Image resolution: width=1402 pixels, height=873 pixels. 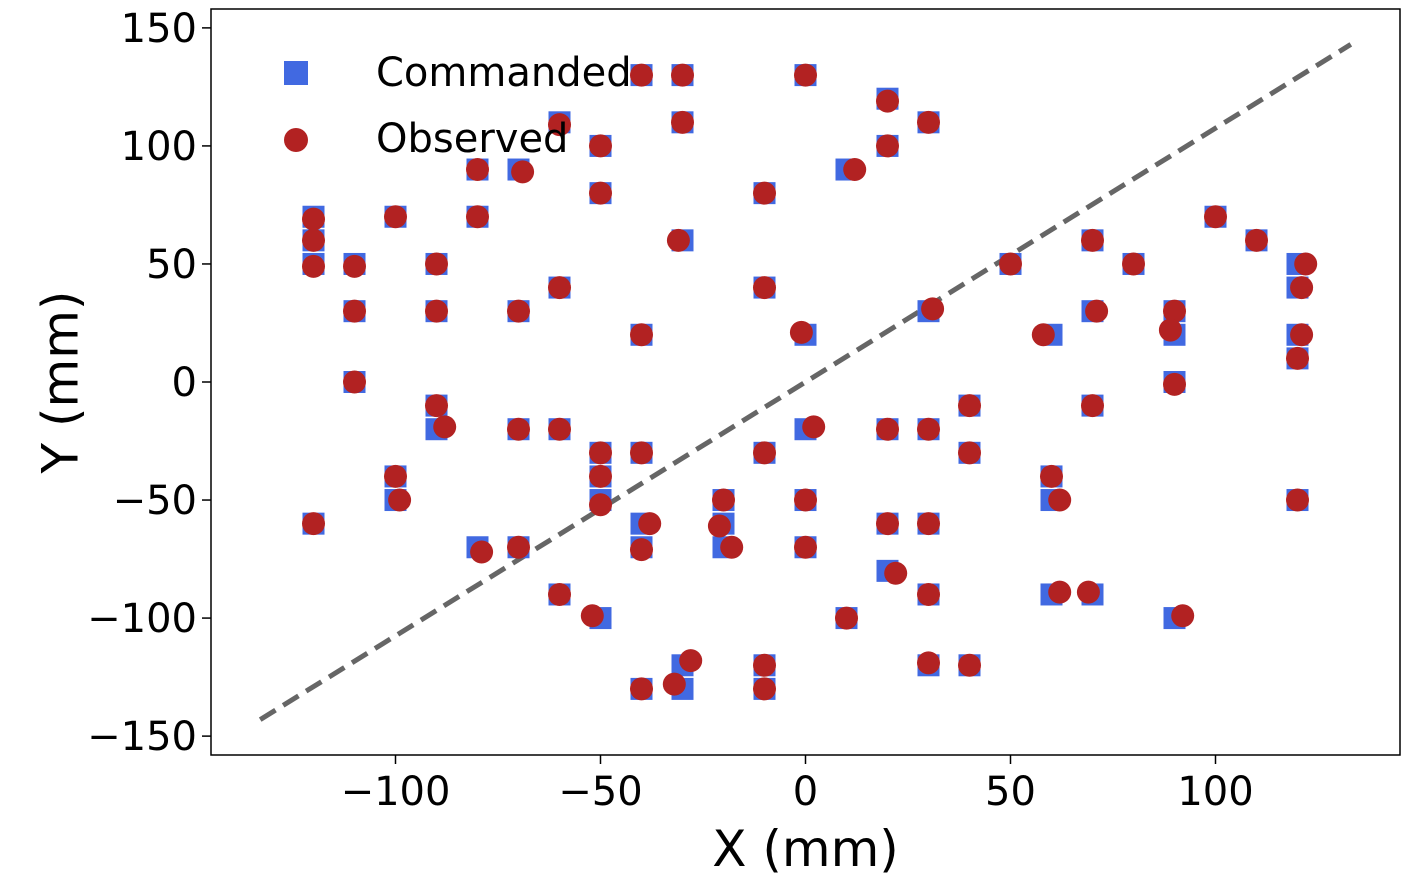 I want to click on legend: Commanded Observed, so click(x=458, y=106).